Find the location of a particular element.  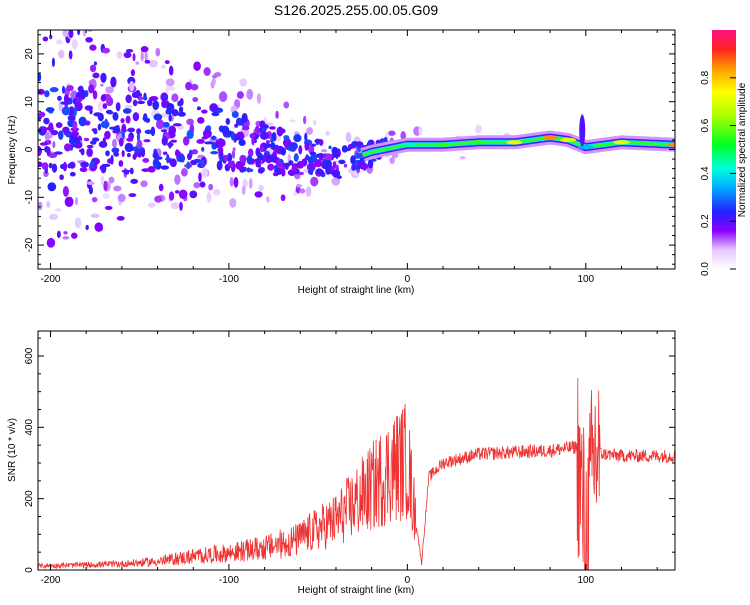

heatmap-spike is located at coordinates (582, 130).